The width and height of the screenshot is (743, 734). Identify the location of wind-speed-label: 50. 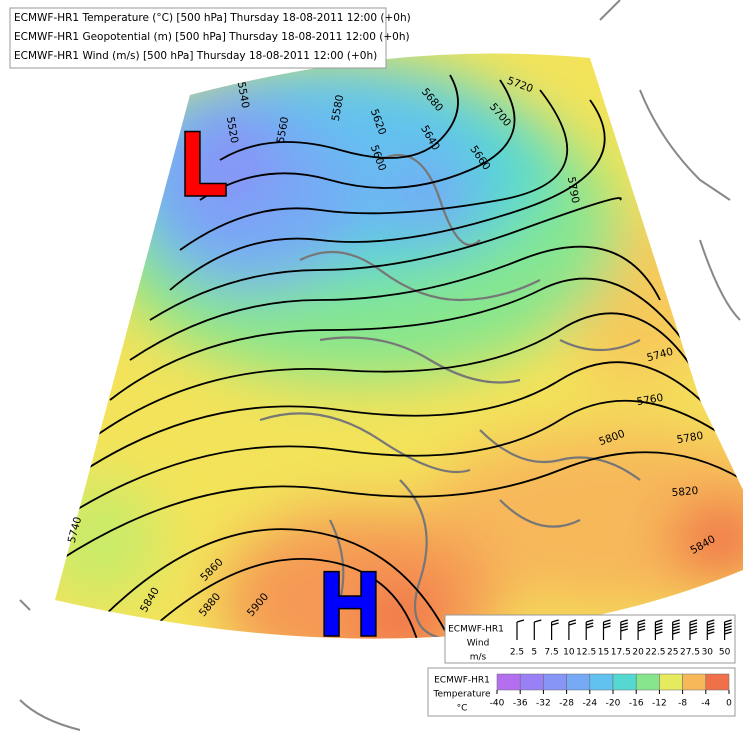
(725, 653).